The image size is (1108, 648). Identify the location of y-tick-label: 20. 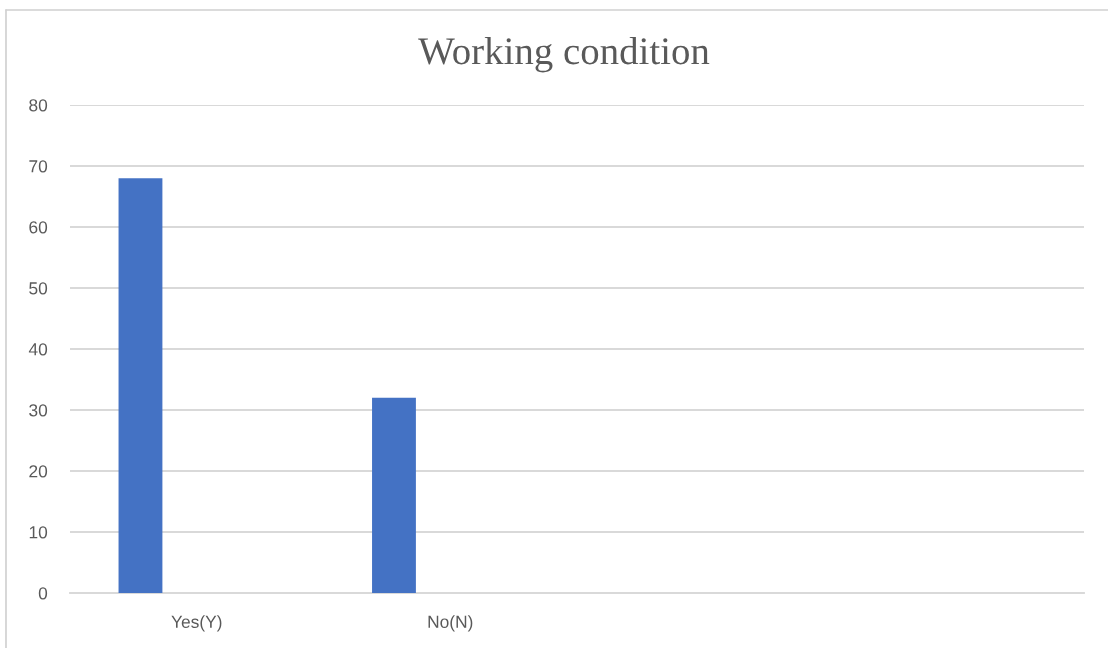
(38, 471).